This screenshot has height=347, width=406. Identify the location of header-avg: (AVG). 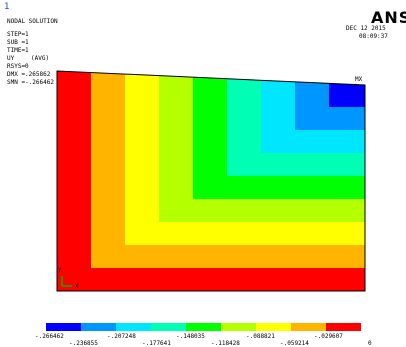
(40, 58).